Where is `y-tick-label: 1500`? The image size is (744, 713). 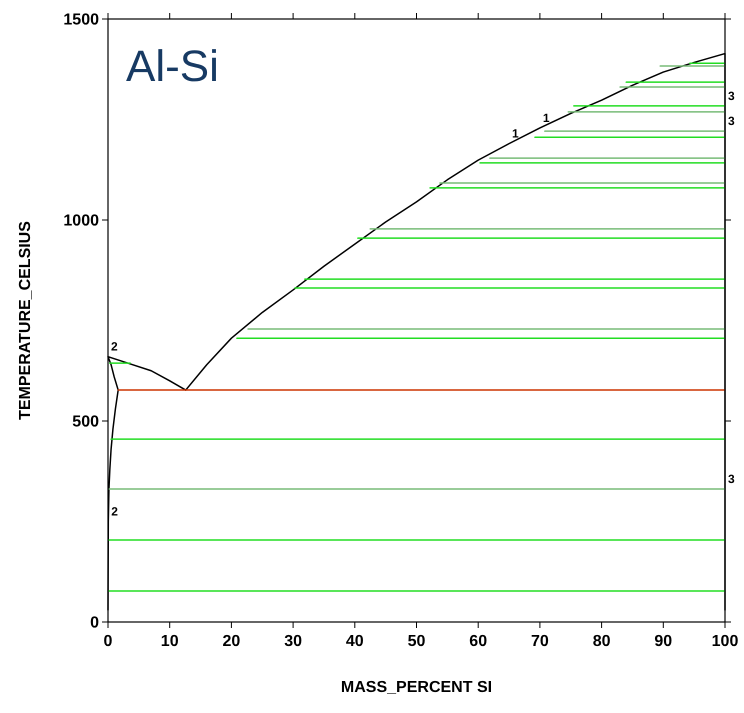
y-tick-label: 1500 is located at coordinates (81, 20).